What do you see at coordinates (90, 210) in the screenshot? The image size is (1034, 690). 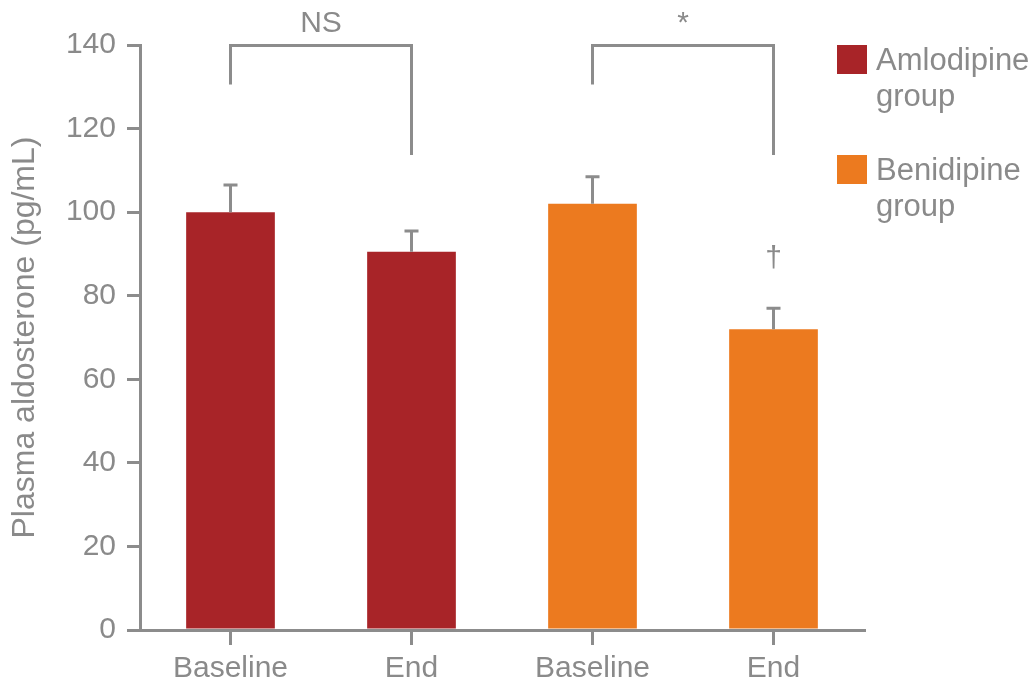 I see `y-tick-label: 100` at bounding box center [90, 210].